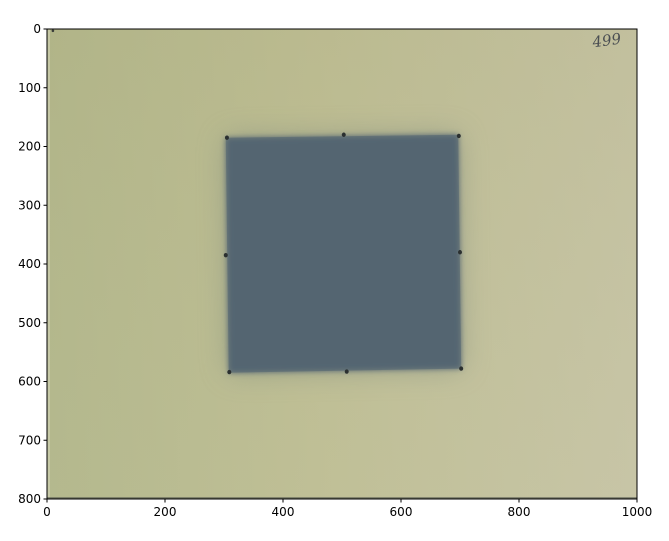  Describe the element at coordinates (53, 31) in the screenshot. I see `speck-dot` at that location.